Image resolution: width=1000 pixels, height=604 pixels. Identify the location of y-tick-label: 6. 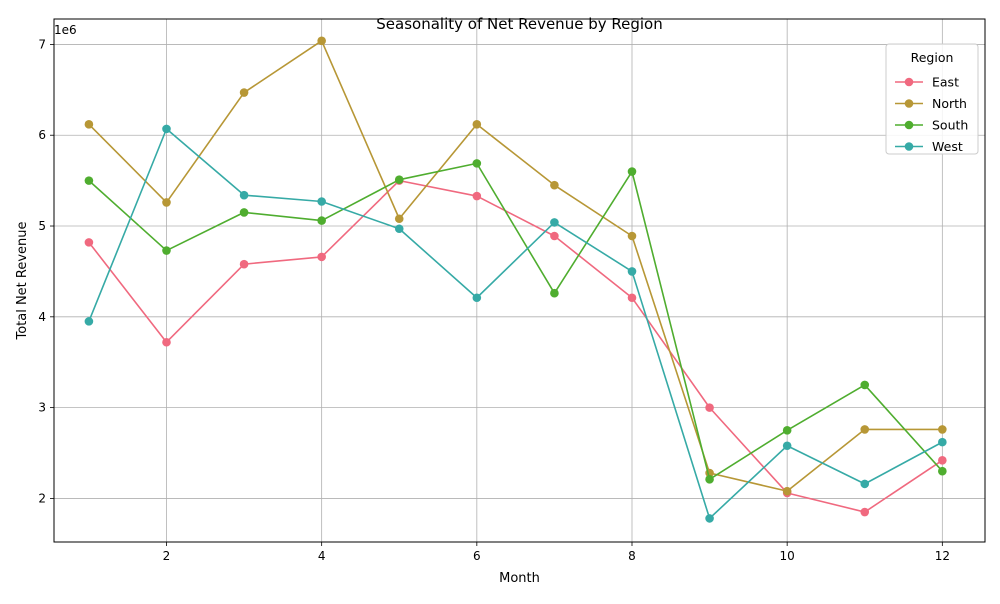
(42, 135).